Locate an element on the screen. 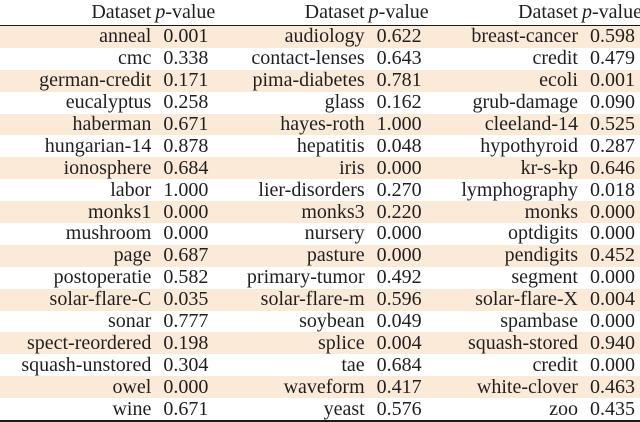  row-group-2: waveform 0.417 is located at coordinates (319, 387).